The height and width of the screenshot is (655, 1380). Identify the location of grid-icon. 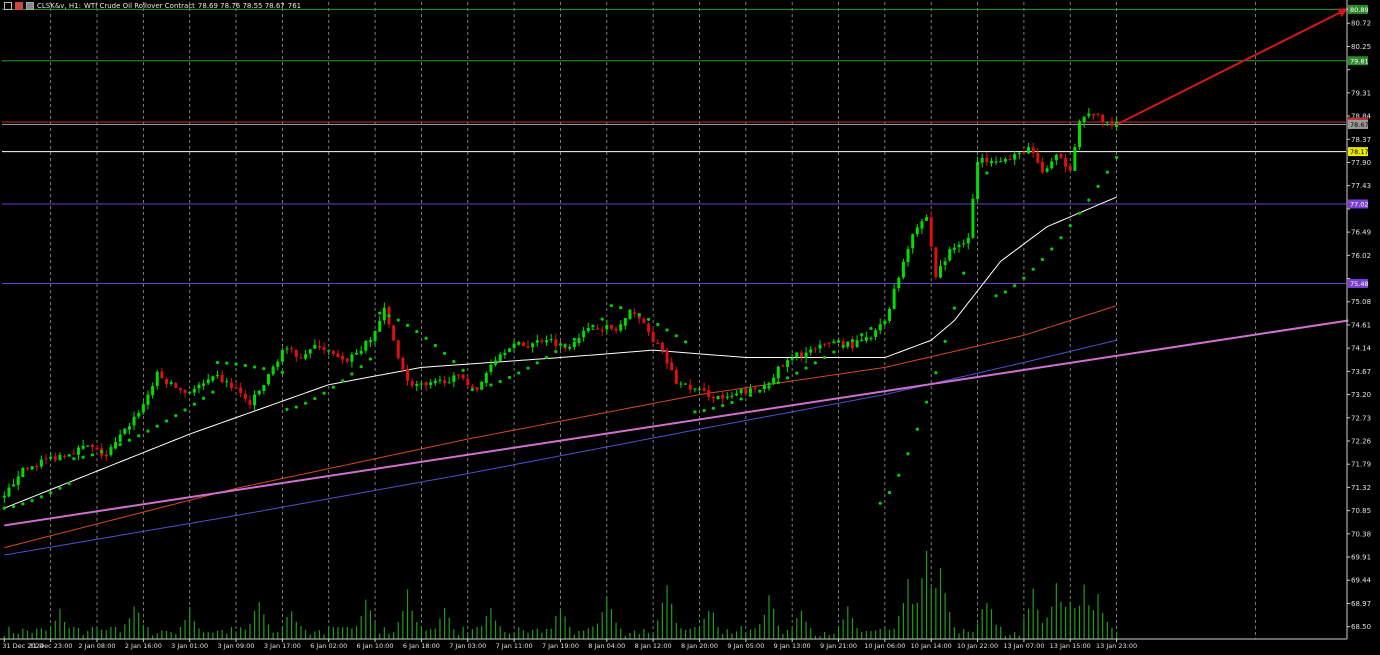
(8, 6).